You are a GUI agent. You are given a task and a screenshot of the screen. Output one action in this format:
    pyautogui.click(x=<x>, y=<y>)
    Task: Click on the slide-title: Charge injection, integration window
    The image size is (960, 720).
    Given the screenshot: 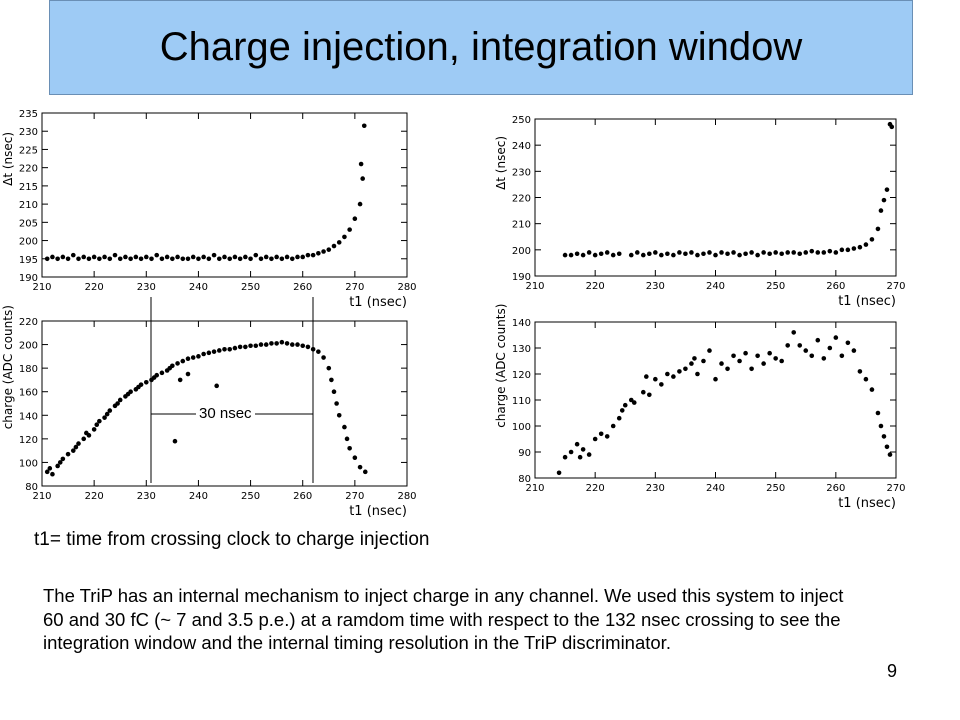 What is the action you would take?
    pyautogui.click(x=481, y=47)
    